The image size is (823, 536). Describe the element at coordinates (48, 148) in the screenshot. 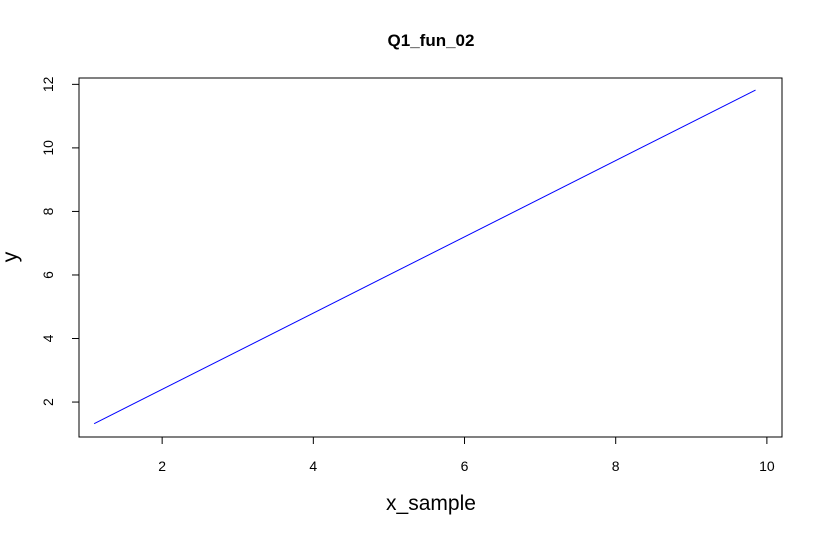

I see `y-tick-label: 10` at that location.